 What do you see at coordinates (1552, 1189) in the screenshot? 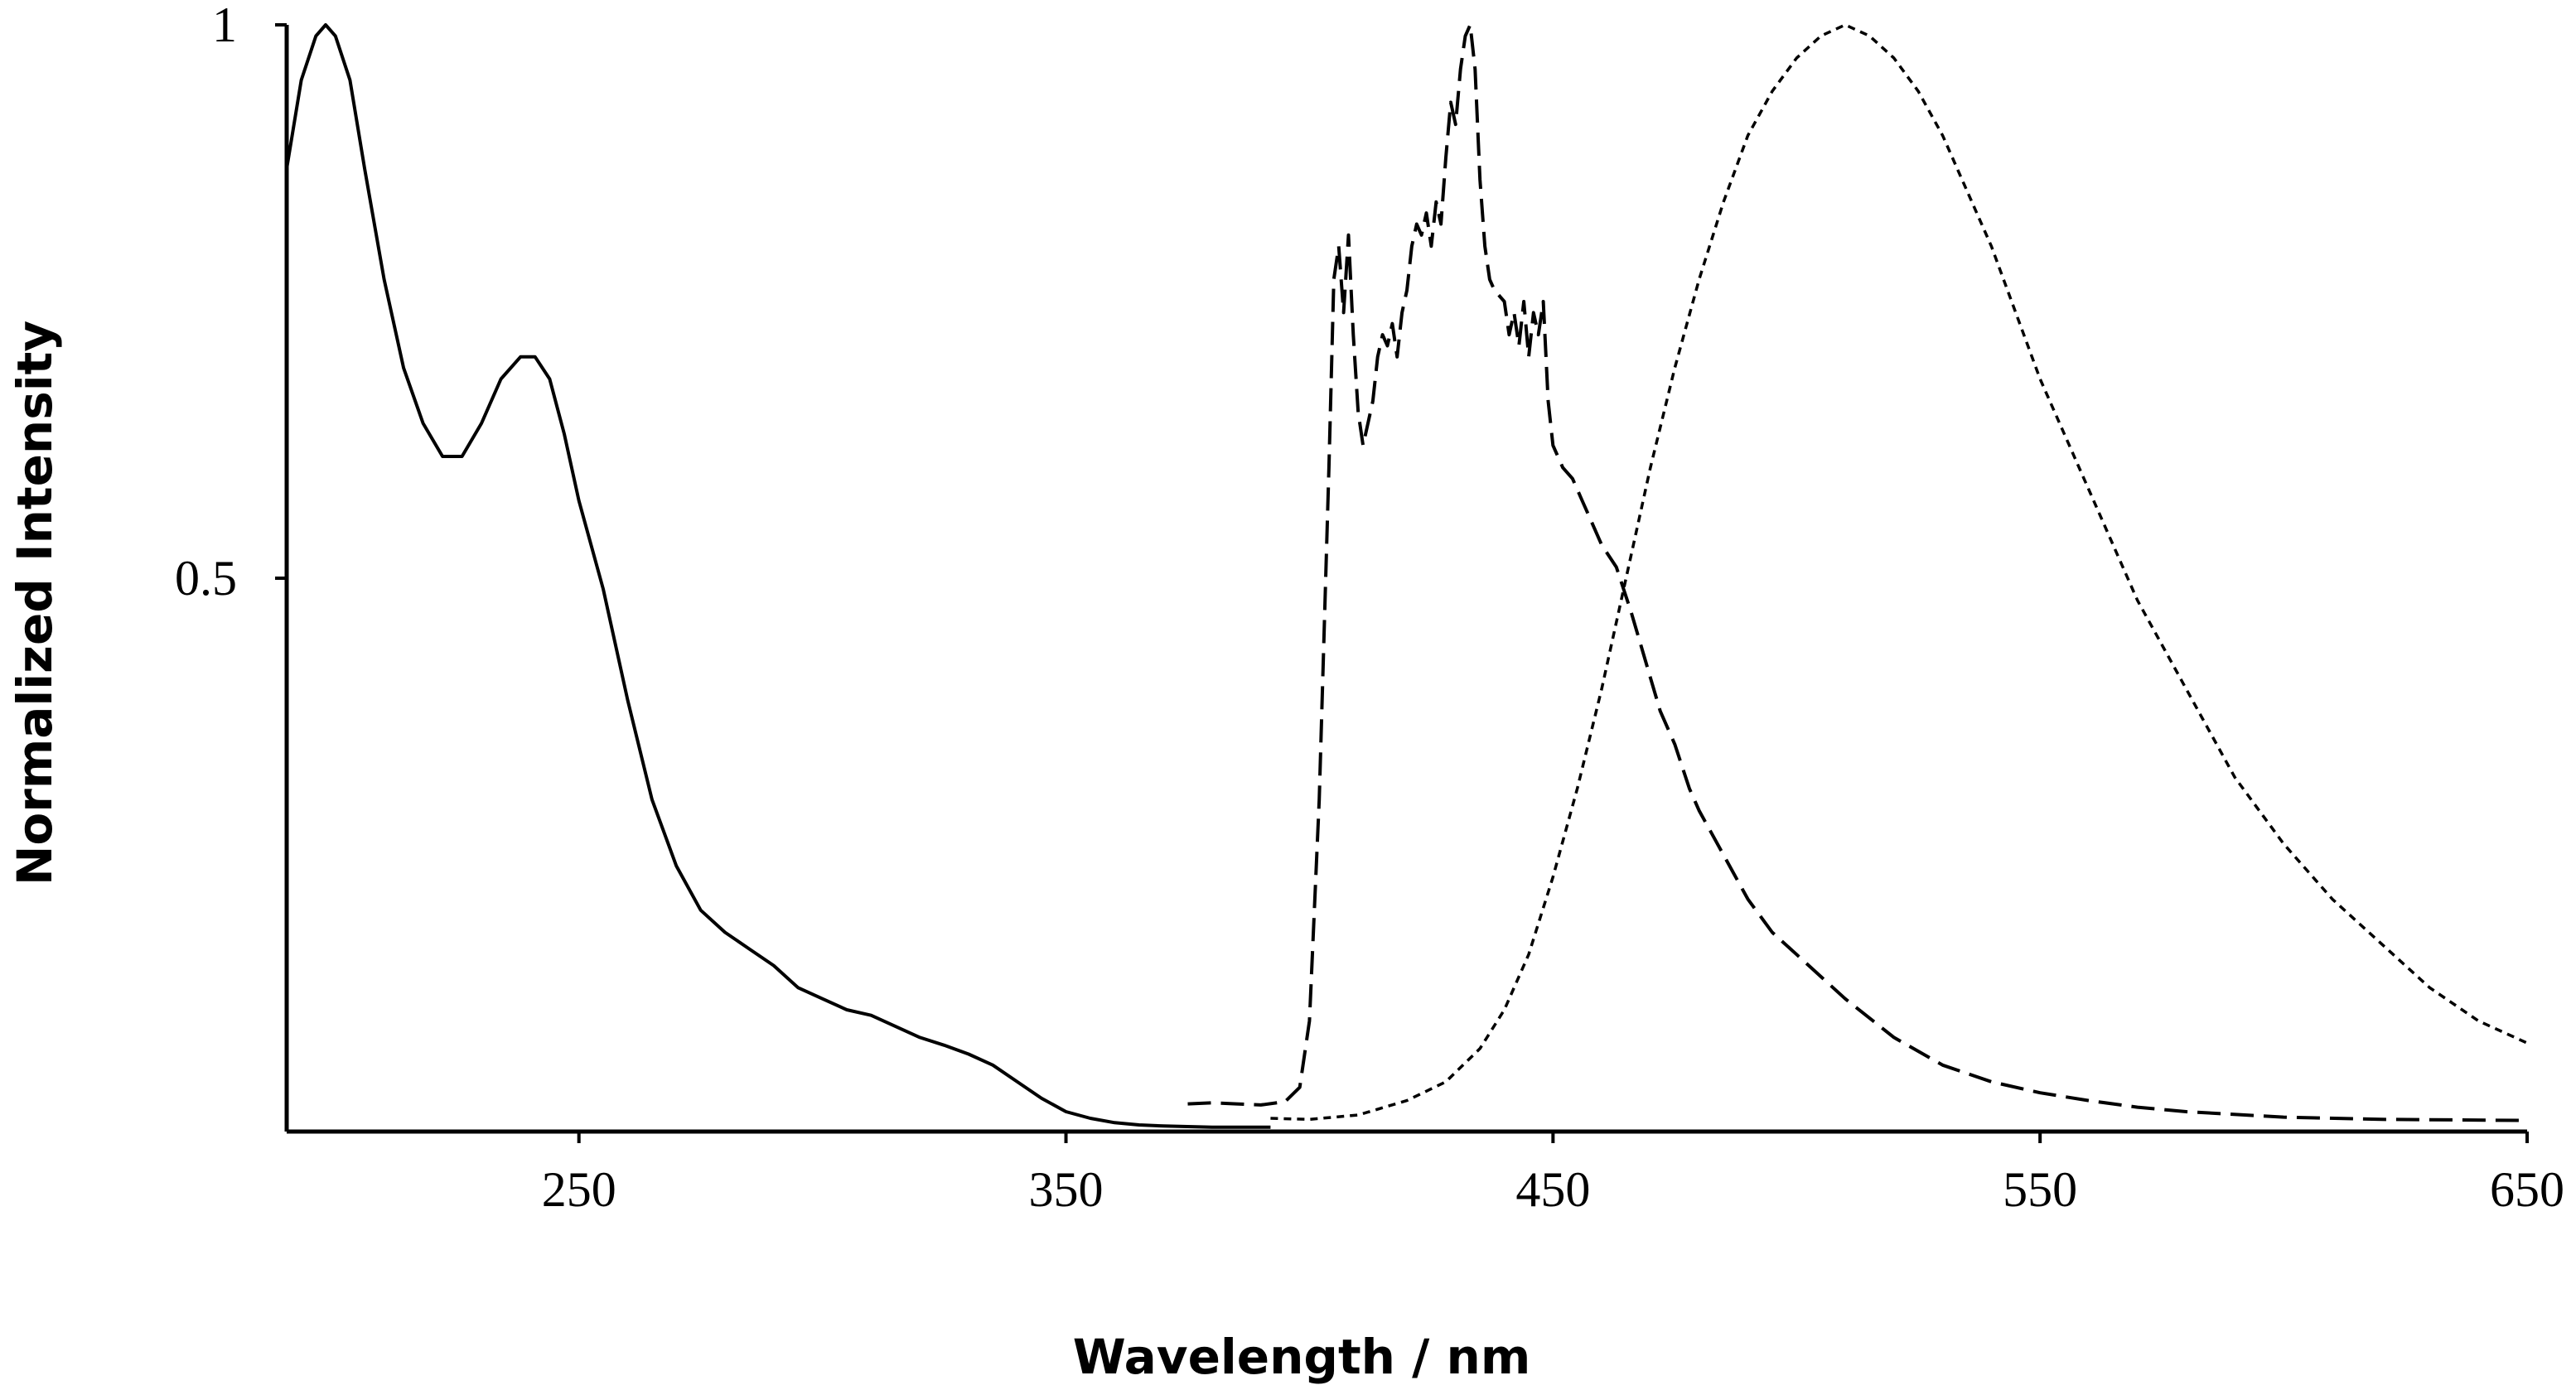
I see `x-tick-label: 450` at bounding box center [1552, 1189].